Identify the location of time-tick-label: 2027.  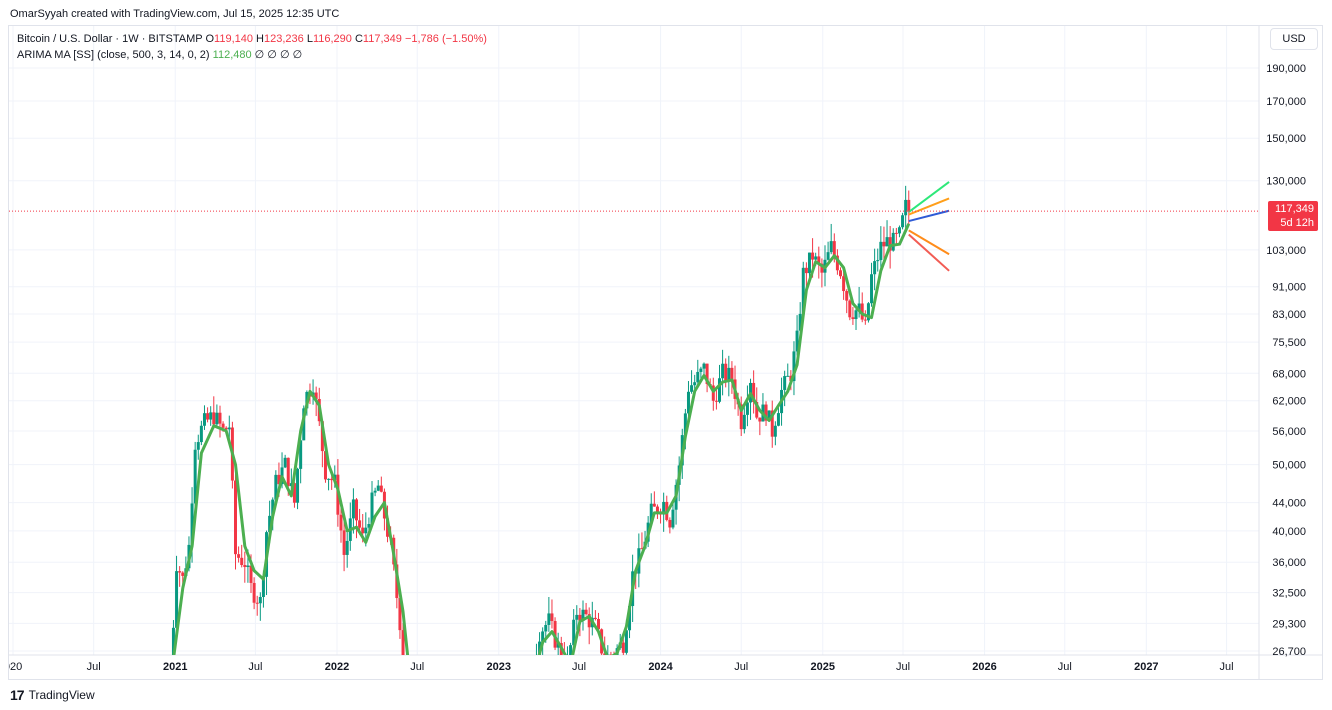
(1146, 667).